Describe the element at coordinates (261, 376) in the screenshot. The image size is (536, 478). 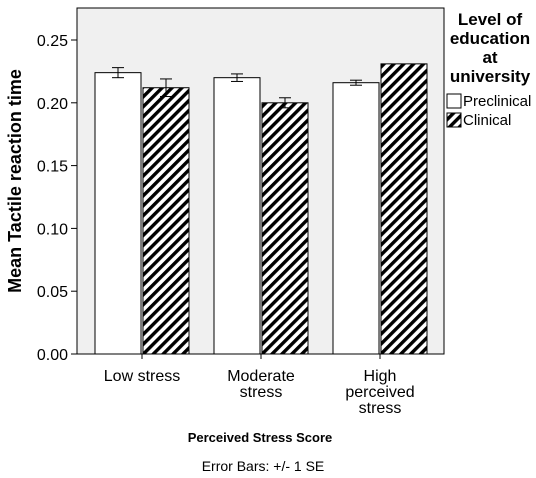
I see `x-category-label: Moderate` at that location.